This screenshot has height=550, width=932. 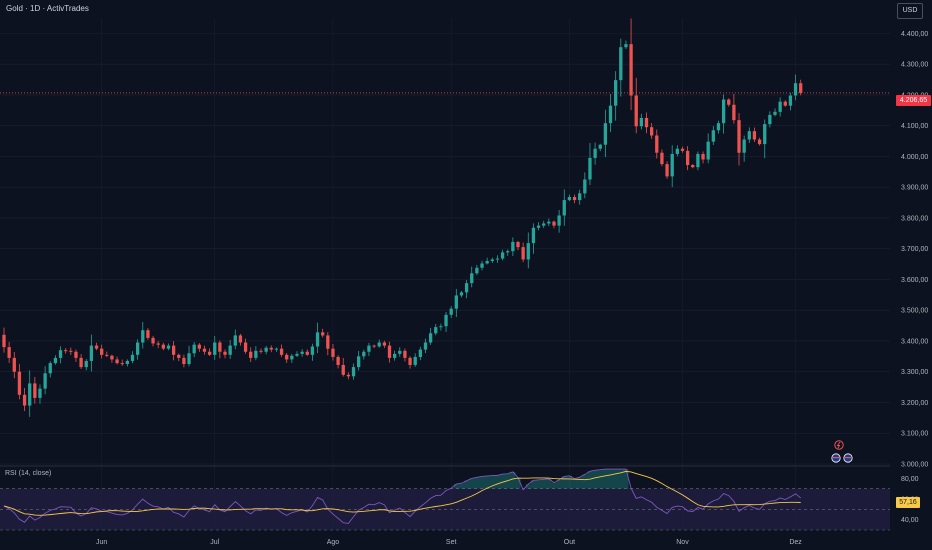 What do you see at coordinates (914, 126) in the screenshot?
I see `price-tick-label: 4.100,00` at bounding box center [914, 126].